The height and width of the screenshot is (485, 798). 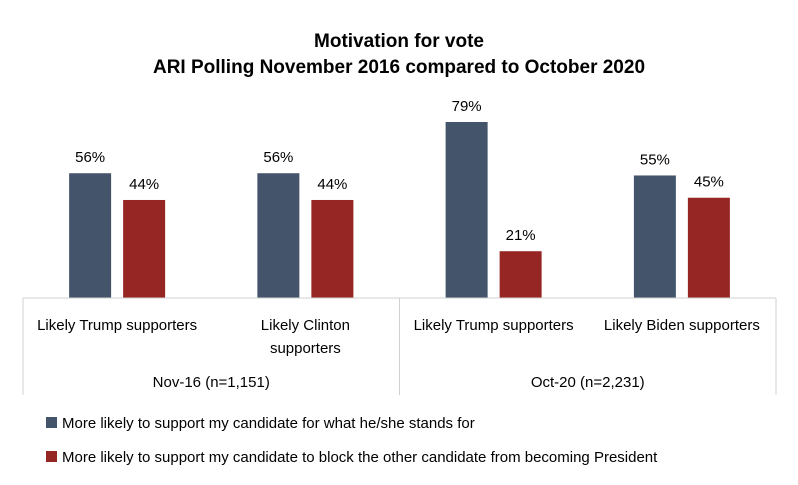 What do you see at coordinates (521, 235) in the screenshot?
I see `data-label: 21%` at bounding box center [521, 235].